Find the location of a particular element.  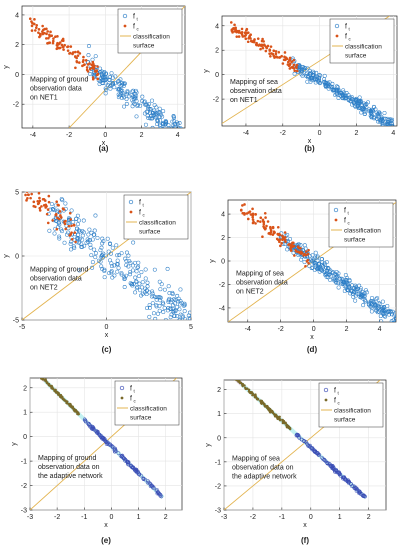

x-tick-label: 2 is located at coordinates (166, 517).